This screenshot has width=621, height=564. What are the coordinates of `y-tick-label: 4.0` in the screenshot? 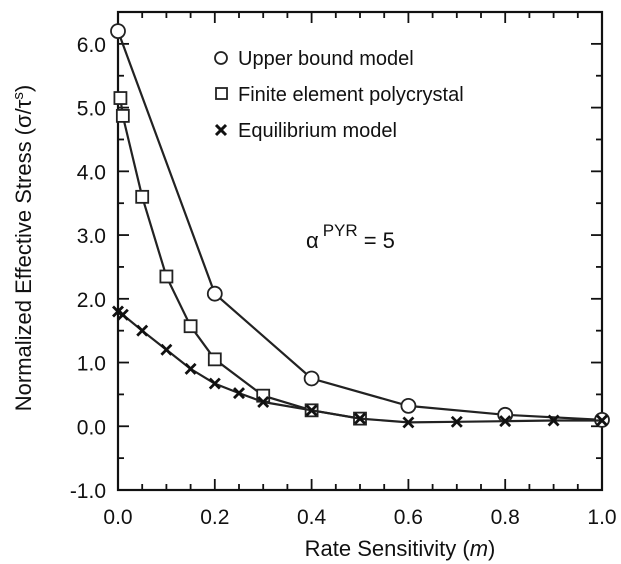 It's located at (91, 172).